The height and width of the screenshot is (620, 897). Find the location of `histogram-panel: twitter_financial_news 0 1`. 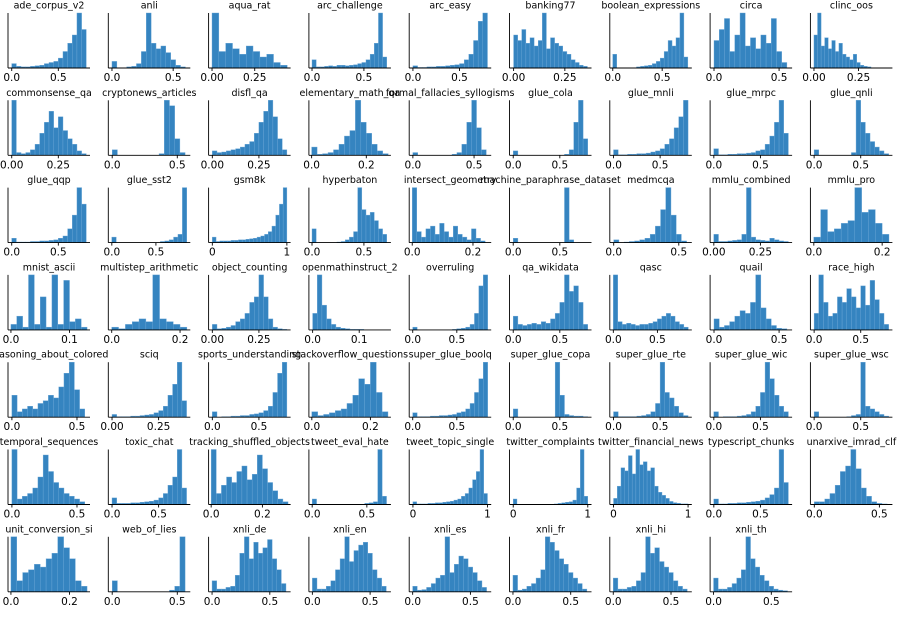

histogram-panel: twitter_financial_news 0 1 is located at coordinates (651, 479).